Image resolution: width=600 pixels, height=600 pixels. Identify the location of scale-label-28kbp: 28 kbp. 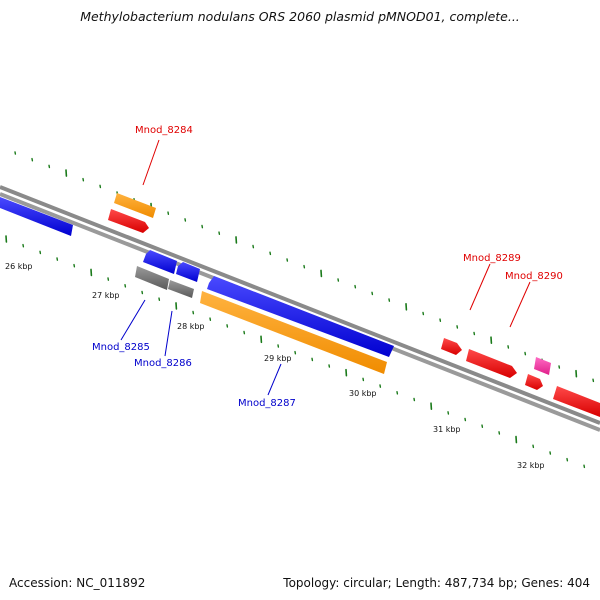
(191, 326).